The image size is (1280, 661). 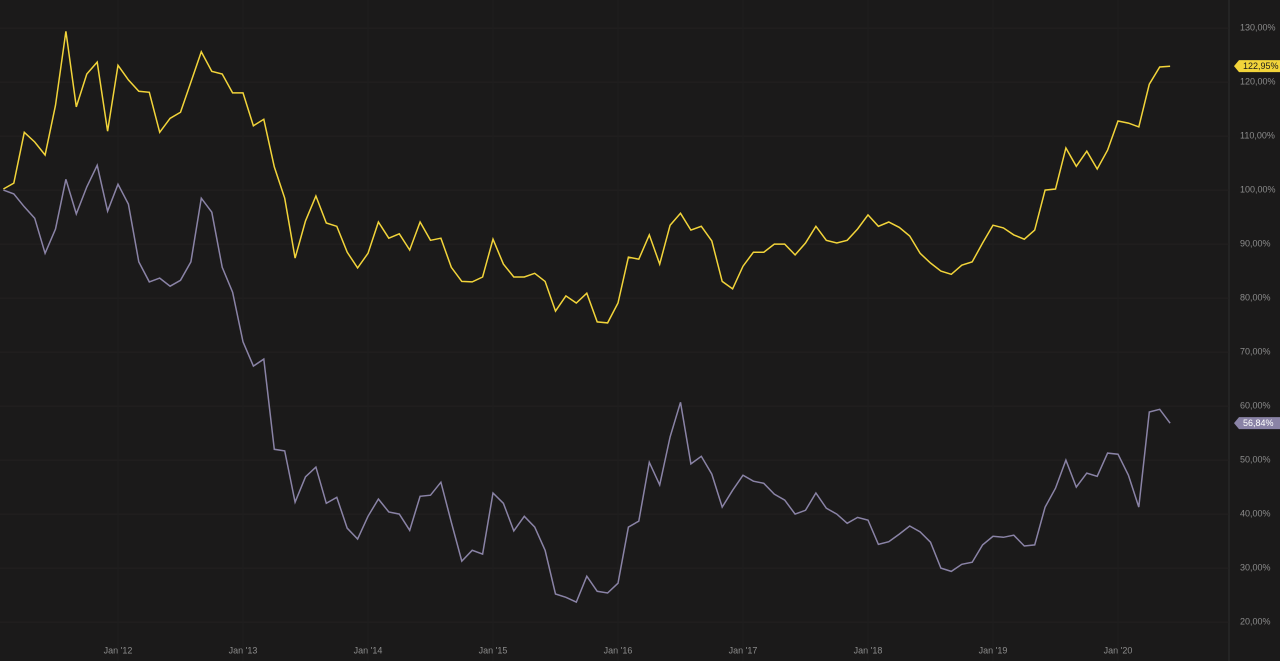 What do you see at coordinates (743, 650) in the screenshot?
I see `x-tick-label: Jan '17` at bounding box center [743, 650].